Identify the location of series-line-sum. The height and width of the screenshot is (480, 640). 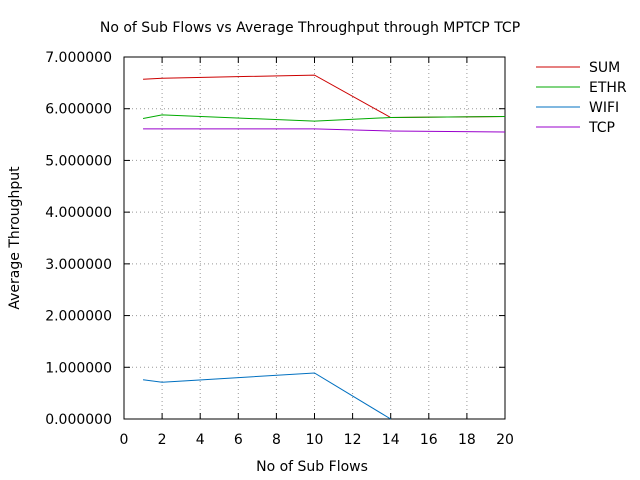
(324, 96).